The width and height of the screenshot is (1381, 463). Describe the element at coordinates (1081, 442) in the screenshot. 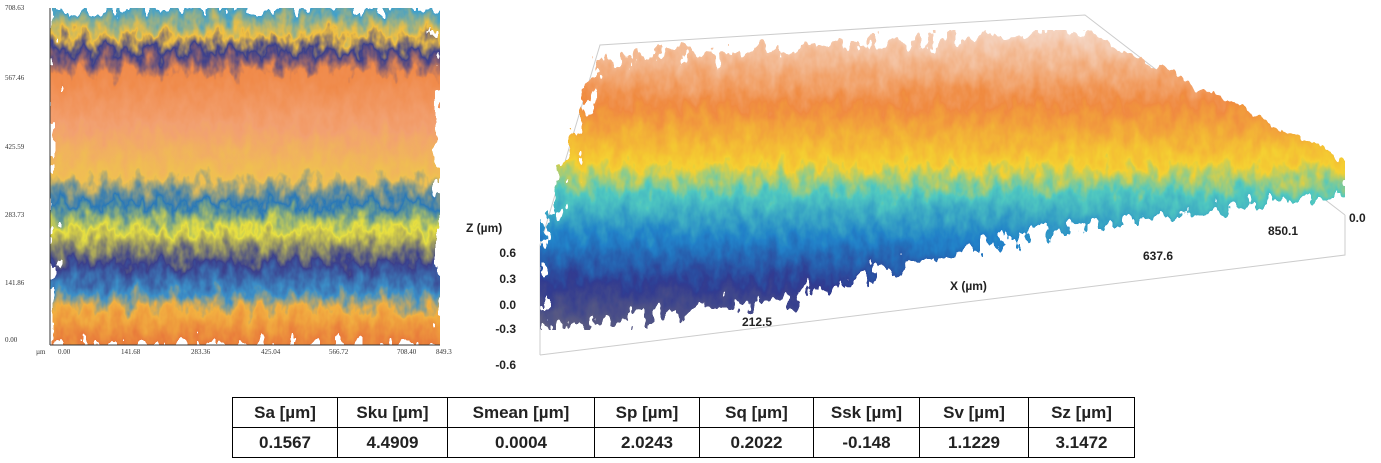

I see `cell: 3.1472` at that location.